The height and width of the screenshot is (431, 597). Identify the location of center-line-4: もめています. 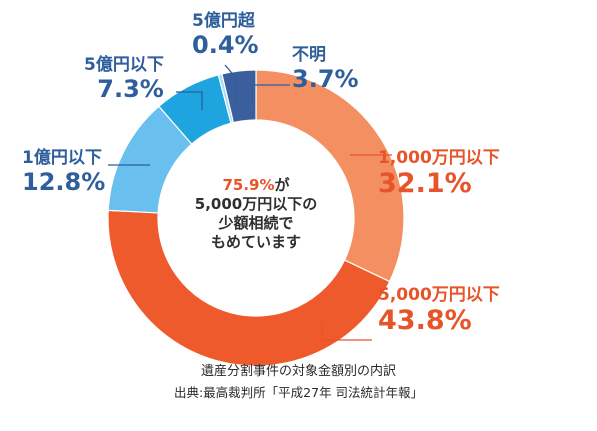
(255, 242).